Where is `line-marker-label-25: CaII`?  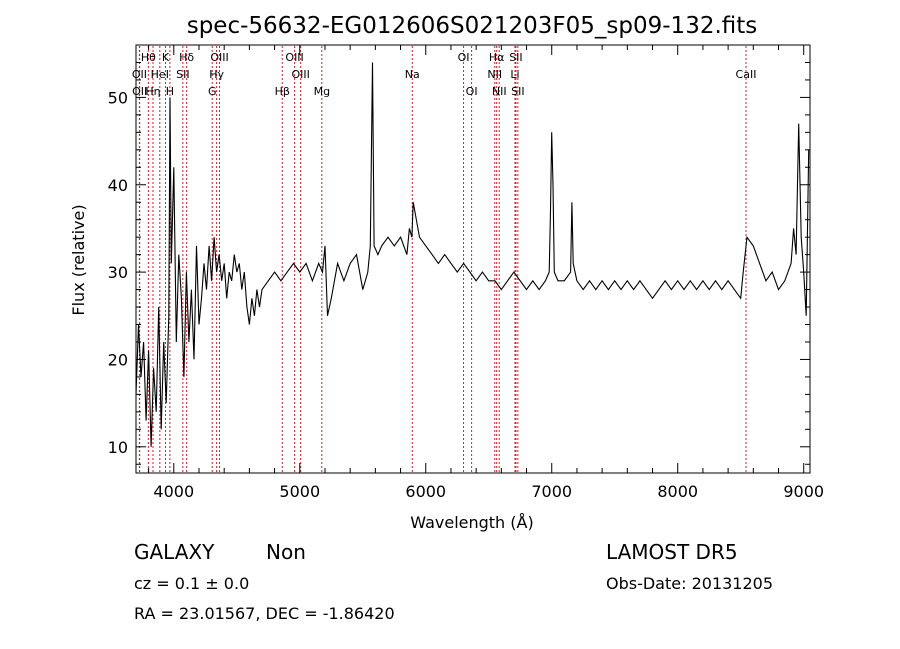 line-marker-label-25: CaII is located at coordinates (746, 74).